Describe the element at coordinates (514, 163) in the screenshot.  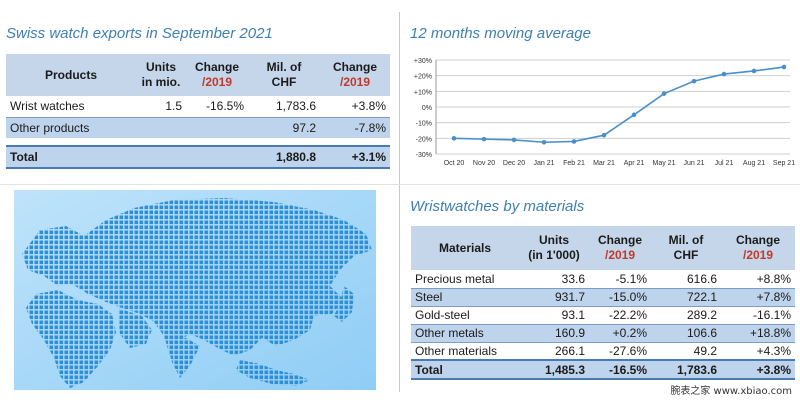
I see `x-tick-label: Dec 20` at that location.